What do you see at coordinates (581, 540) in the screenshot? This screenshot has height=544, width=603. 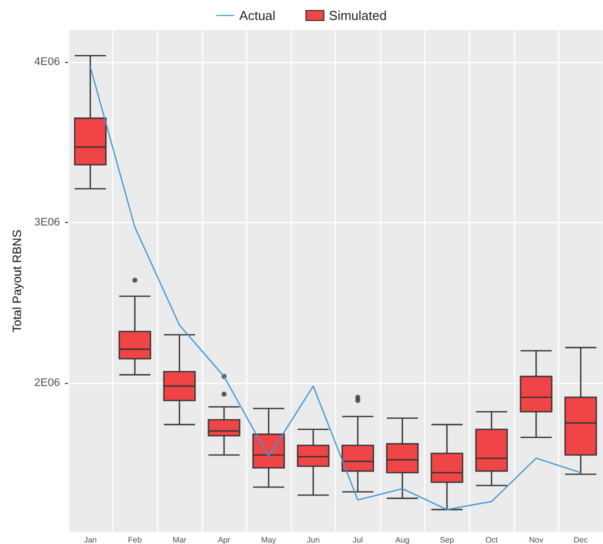 I see `x-tick-label: Dec` at bounding box center [581, 540].